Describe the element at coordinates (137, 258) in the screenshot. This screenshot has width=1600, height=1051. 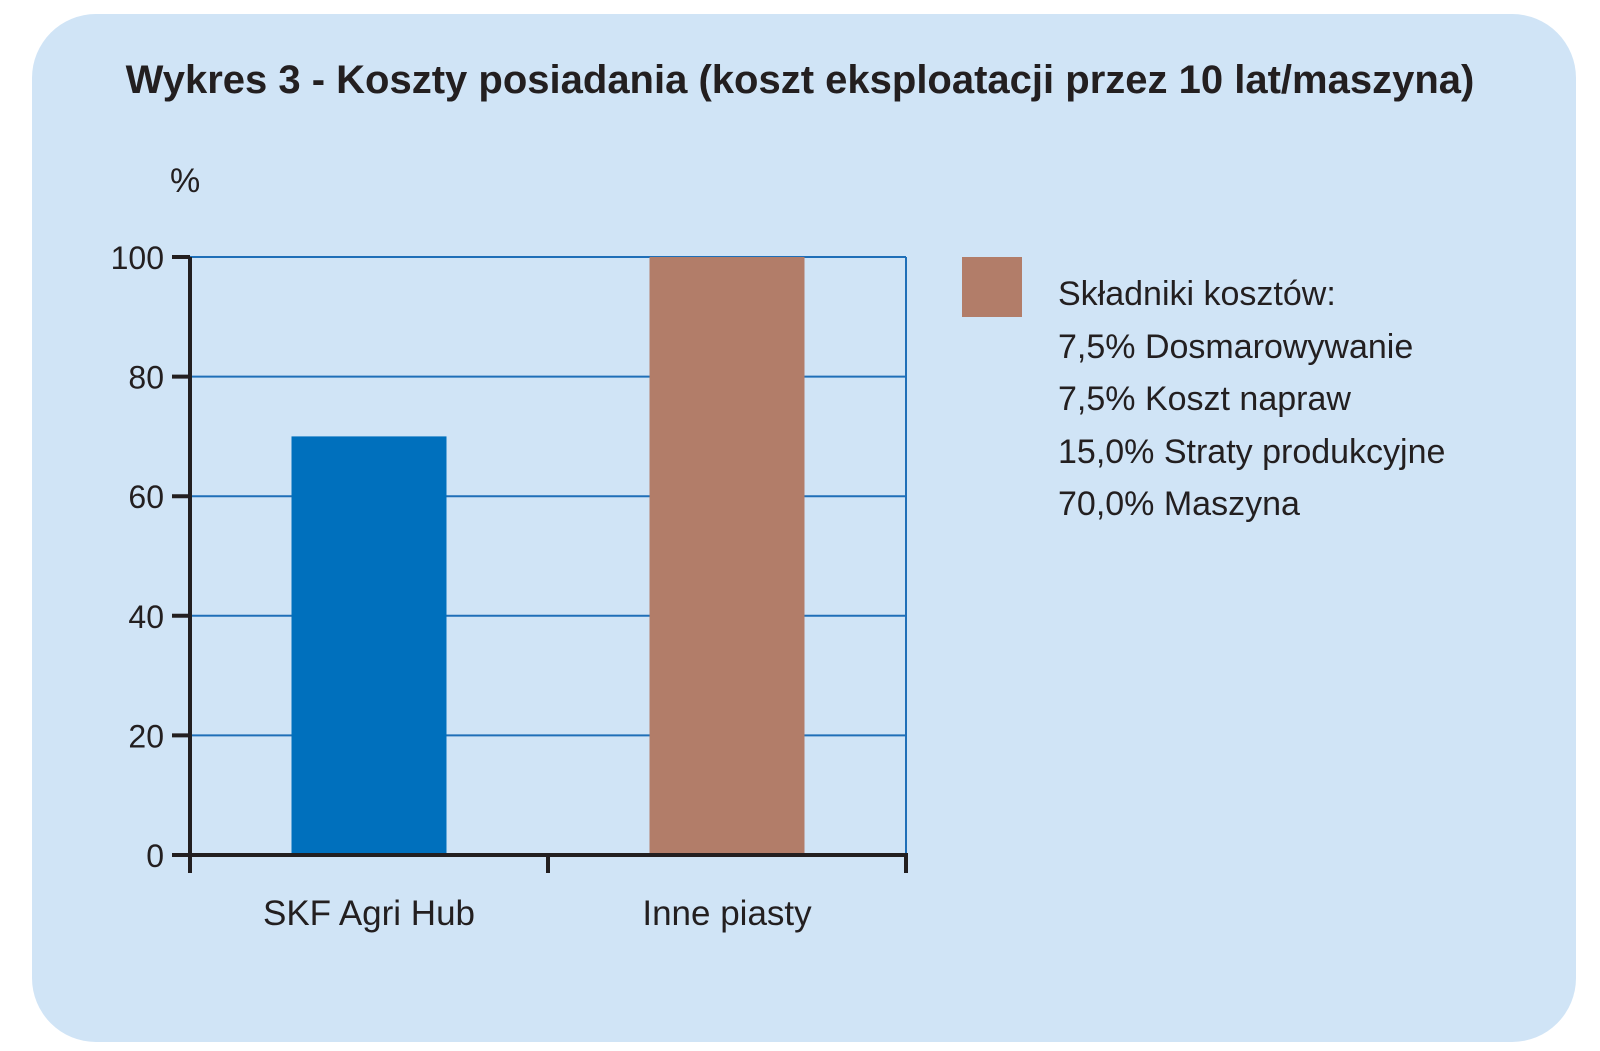
I see `y-tick-label: 100` at that location.